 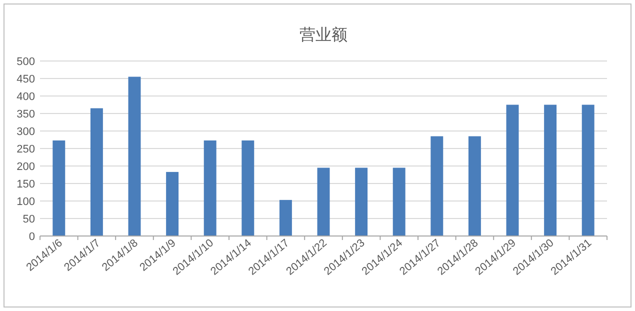 What do you see at coordinates (31, 237) in the screenshot?
I see `y-tick-label: 0` at bounding box center [31, 237].